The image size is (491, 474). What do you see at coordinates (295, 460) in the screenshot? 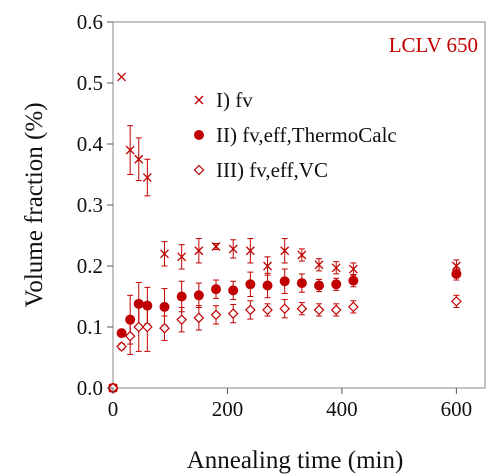
I see `x-axis-title: Annealing time (min)` at bounding box center [295, 460].